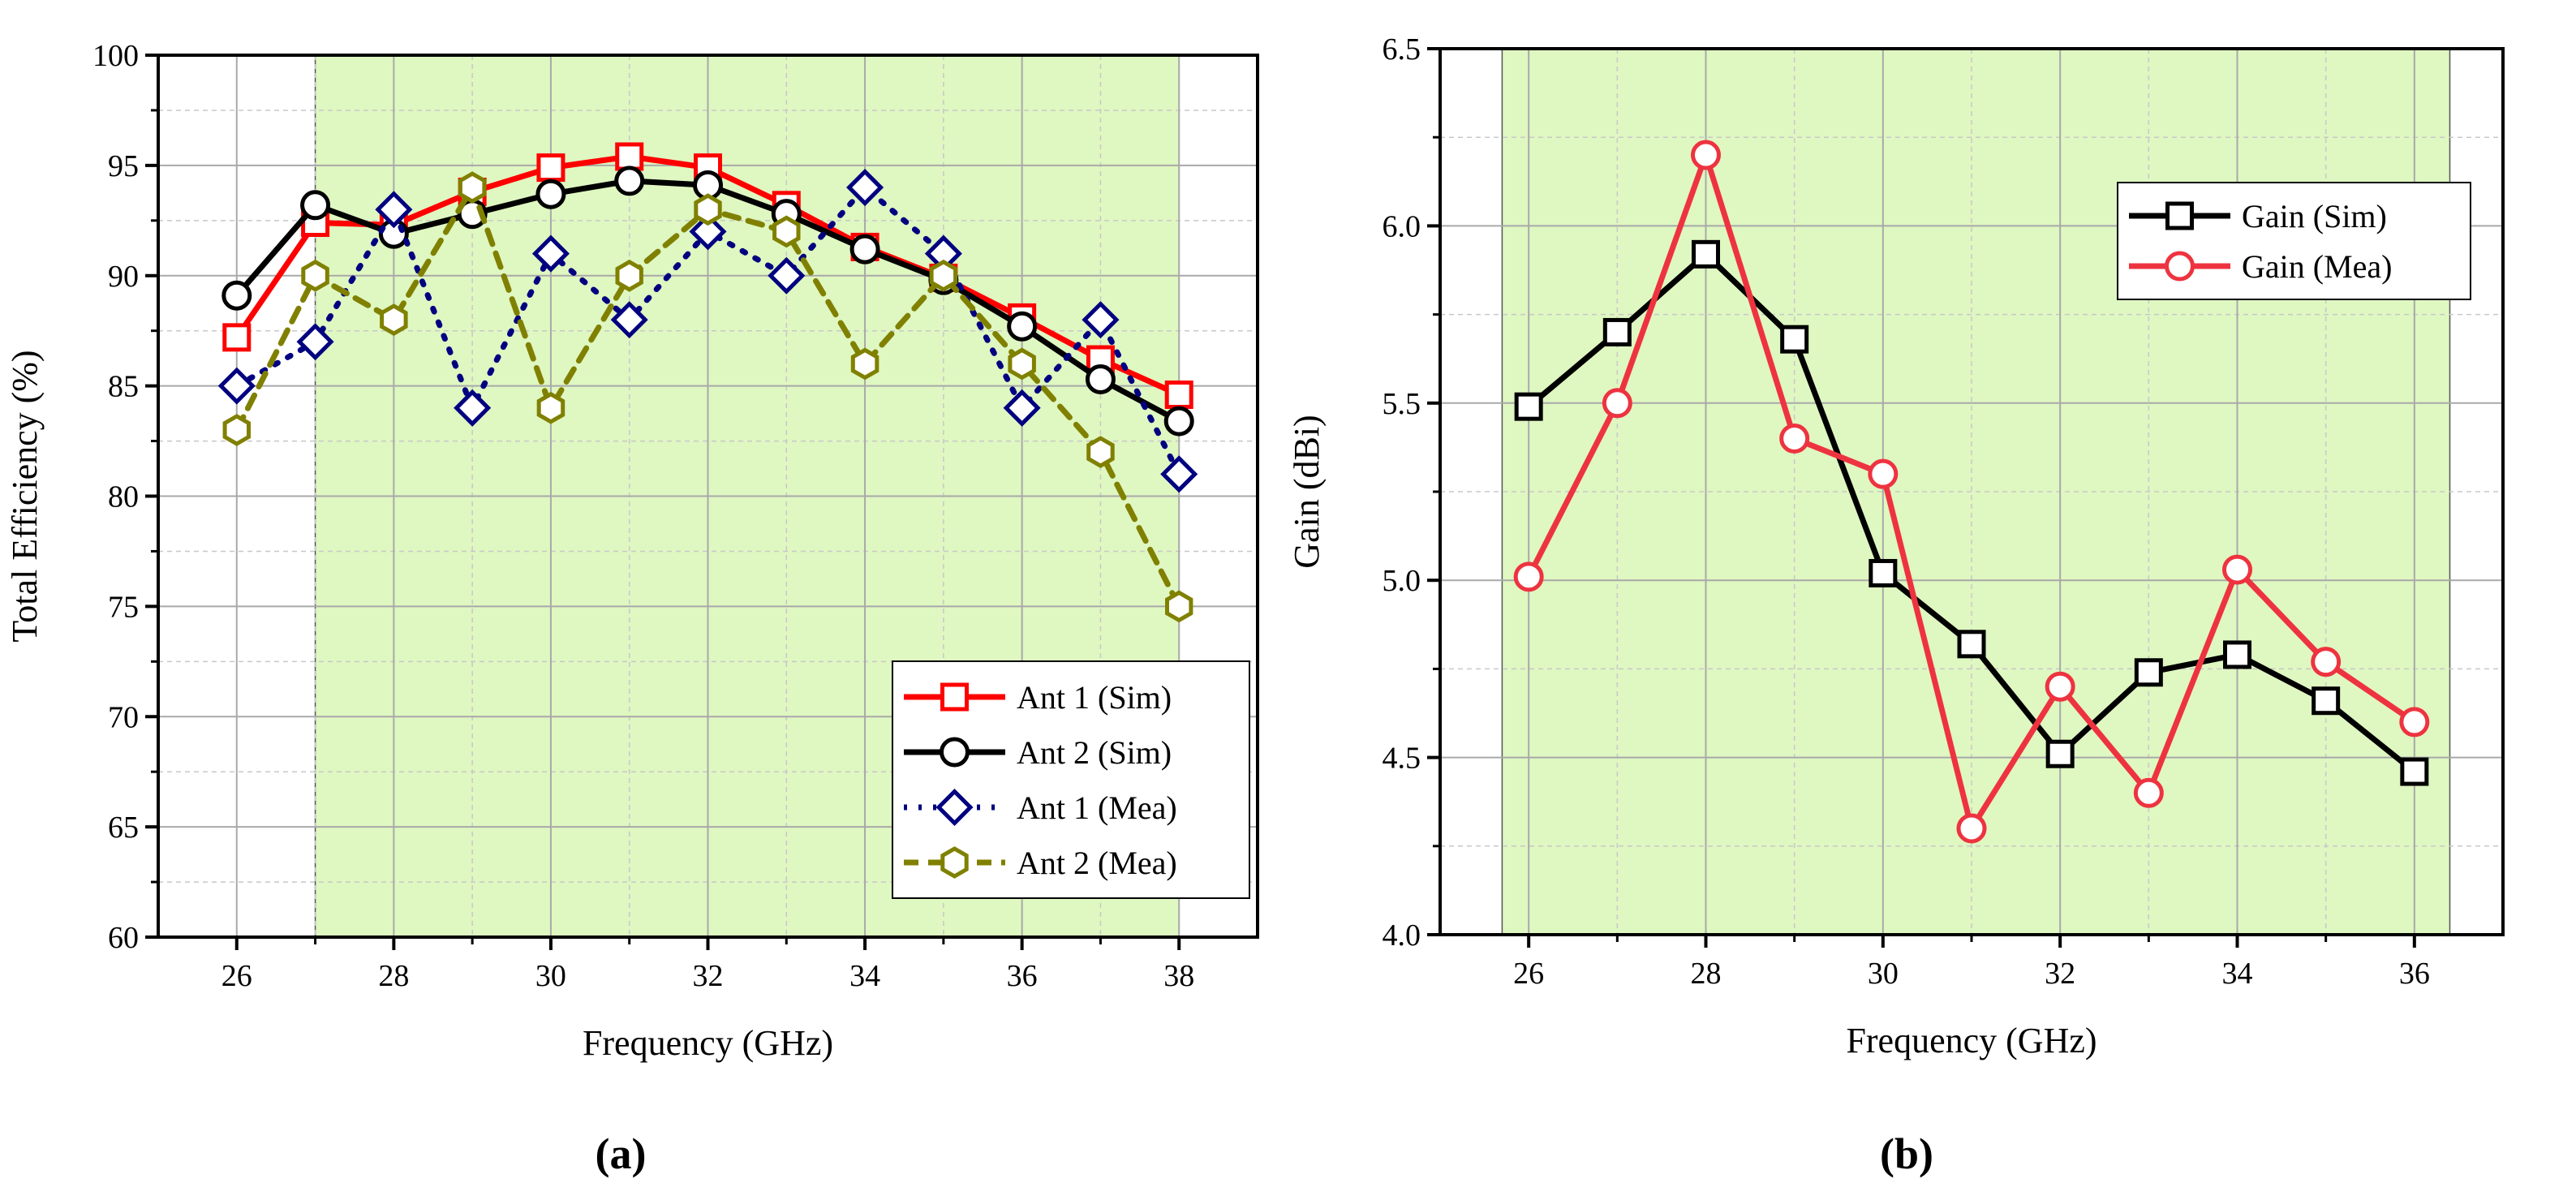 Image resolution: width=2576 pixels, height=1200 pixels. Describe the element at coordinates (1402, 935) in the screenshot. I see `y-tick-label: 4.0` at that location.